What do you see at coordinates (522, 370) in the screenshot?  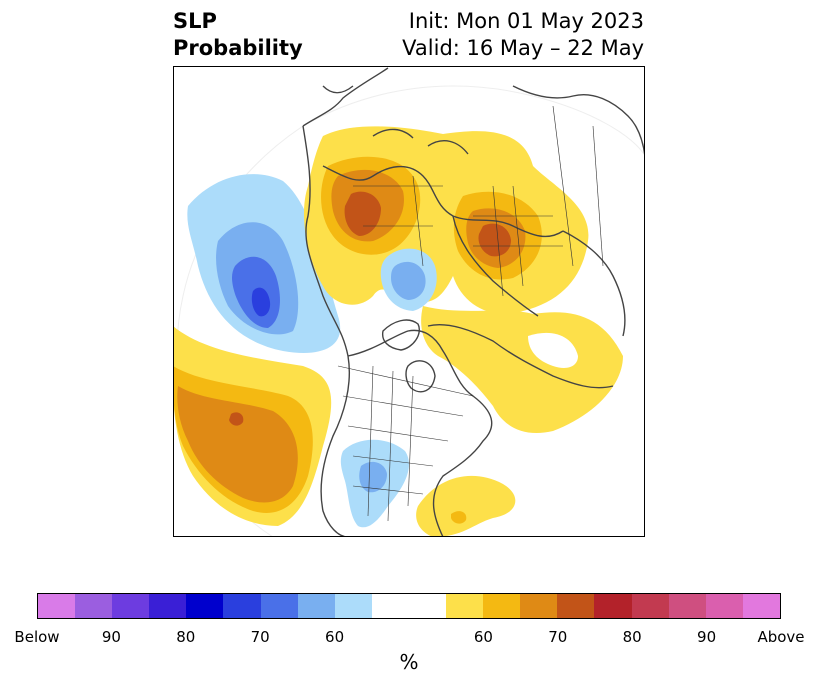 I see `atlantic-high-anomaly` at bounding box center [522, 370].